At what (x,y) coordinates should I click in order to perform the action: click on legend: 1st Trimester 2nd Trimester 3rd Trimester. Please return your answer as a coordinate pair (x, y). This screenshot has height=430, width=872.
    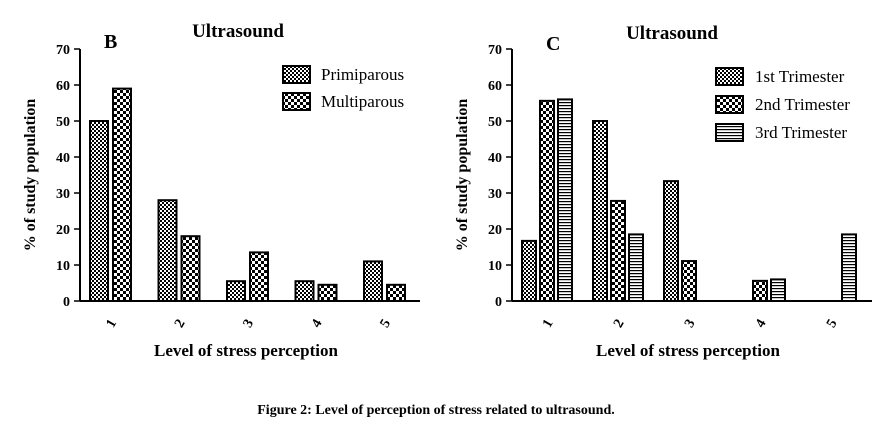
    Looking at the image, I should click on (782, 104).